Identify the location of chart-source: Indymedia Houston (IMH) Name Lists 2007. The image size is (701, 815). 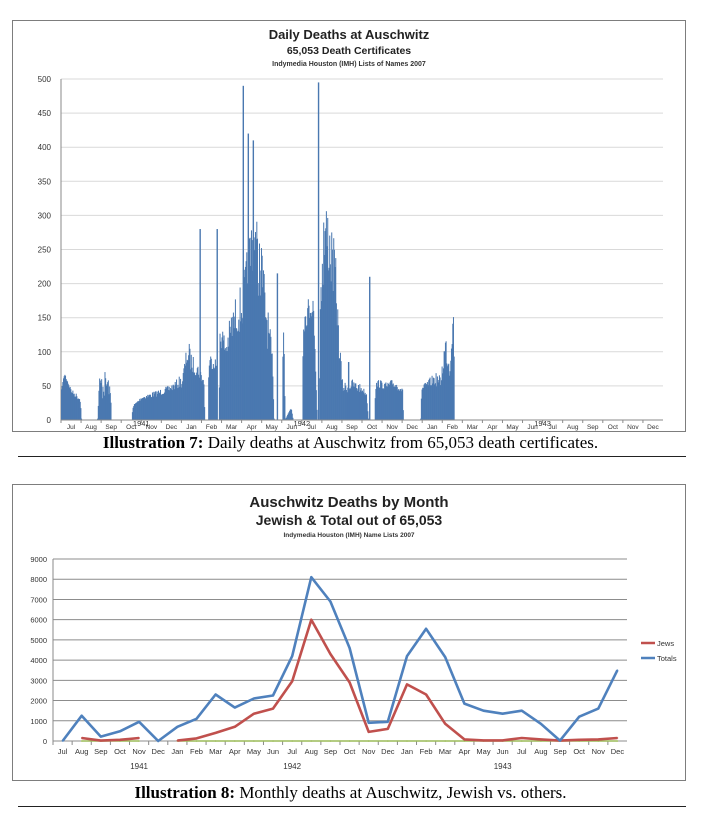
(348, 535).